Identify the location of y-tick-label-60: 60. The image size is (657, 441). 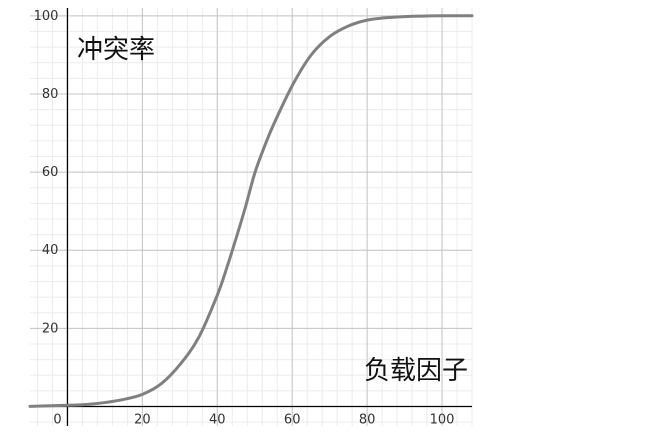
(50, 172).